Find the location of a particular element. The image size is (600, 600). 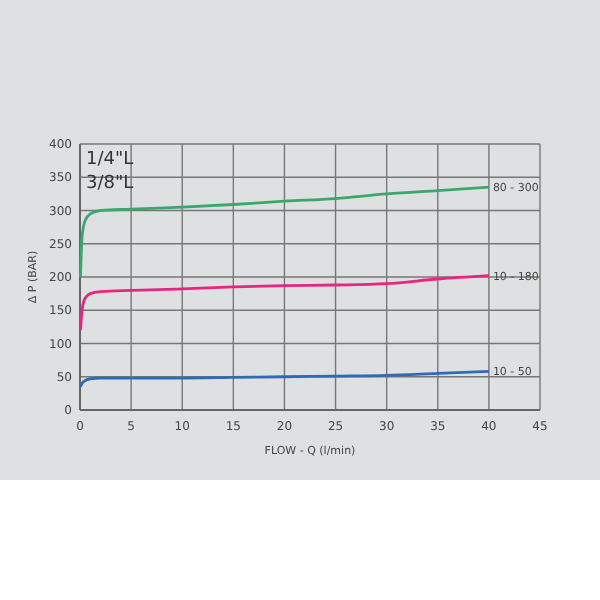

chart-title: 1/4"L is located at coordinates (110, 160).